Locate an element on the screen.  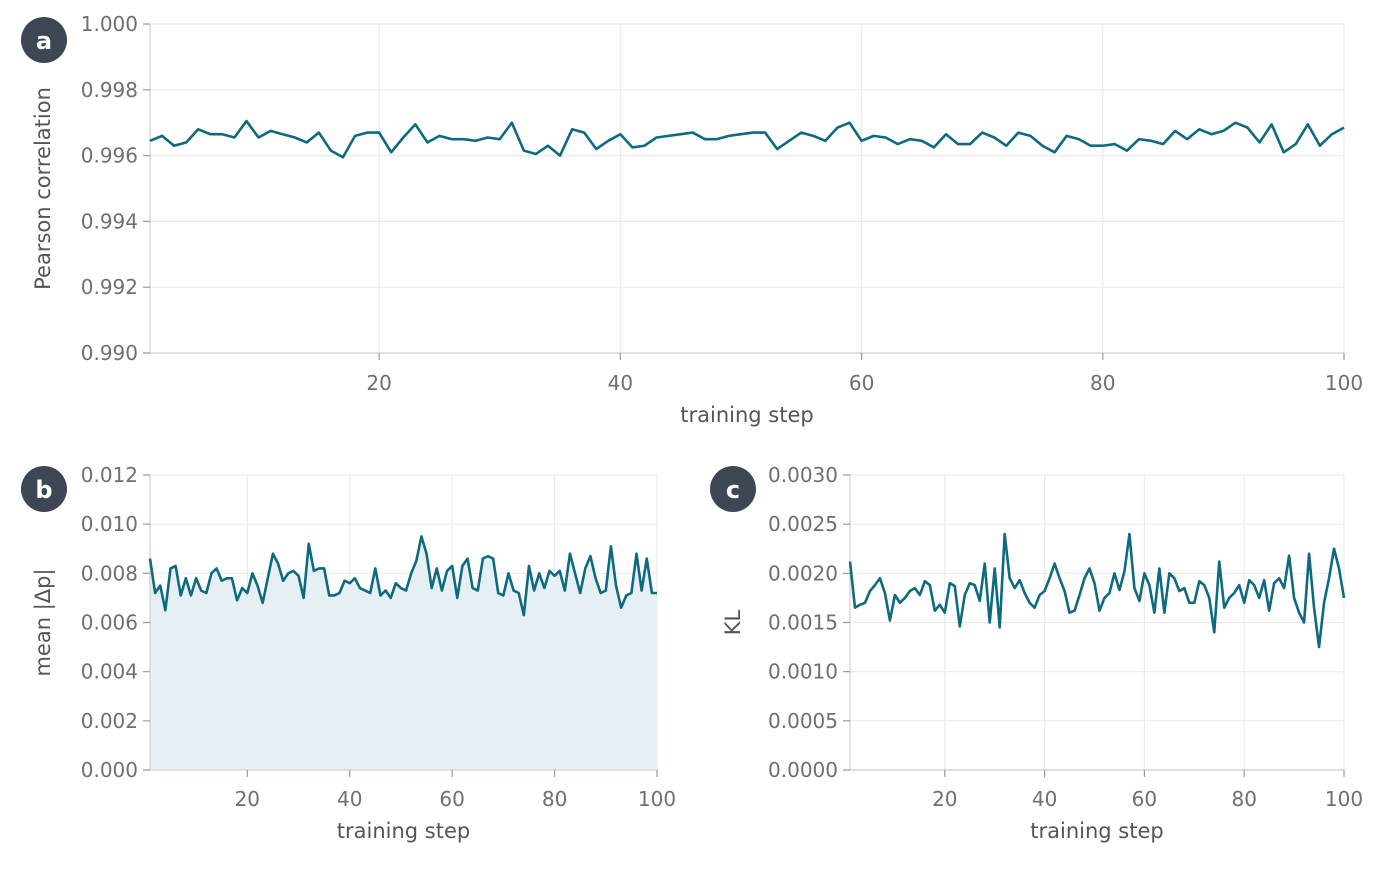
y-tick-label: 0.998 is located at coordinates (109, 90).